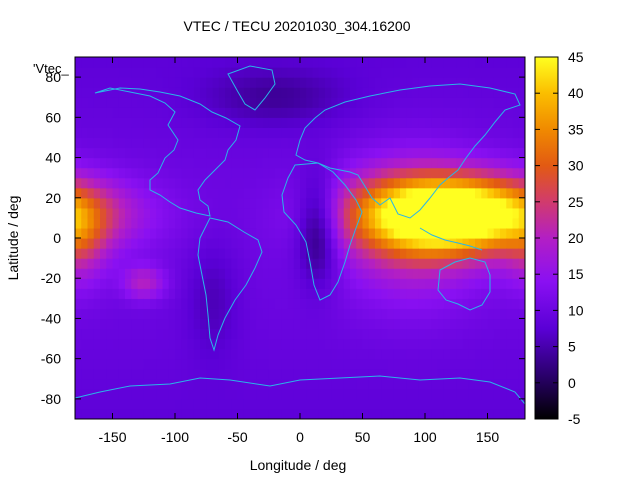 The height and width of the screenshot is (480, 640). What do you see at coordinates (53, 158) in the screenshot?
I see `y-tick-label: 40` at bounding box center [53, 158].